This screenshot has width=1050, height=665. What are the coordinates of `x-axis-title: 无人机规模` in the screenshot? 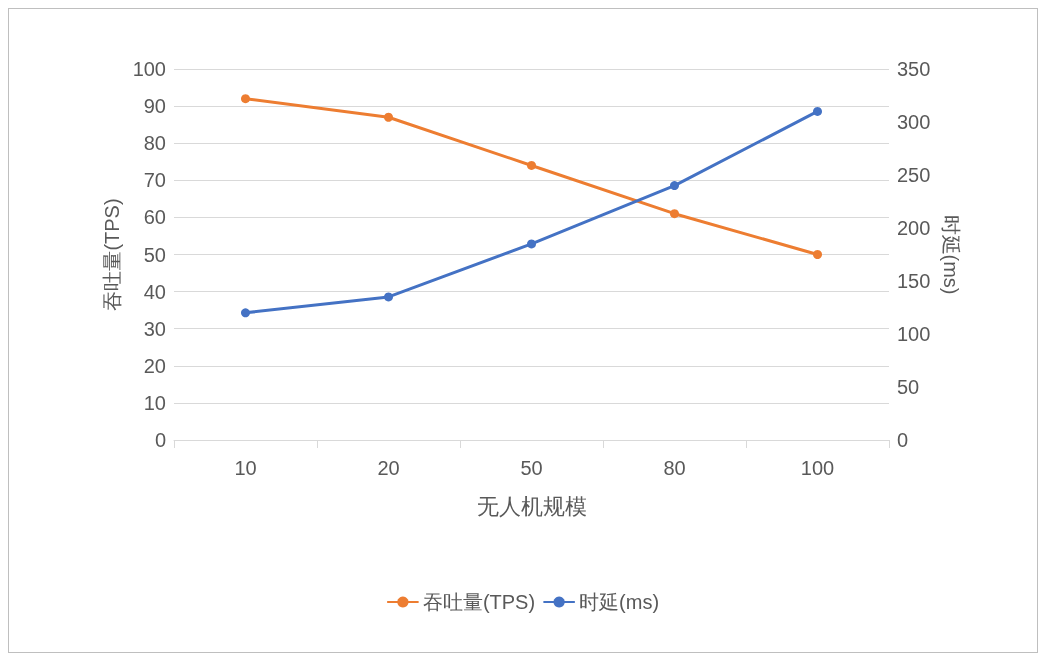 It's located at (531, 506).